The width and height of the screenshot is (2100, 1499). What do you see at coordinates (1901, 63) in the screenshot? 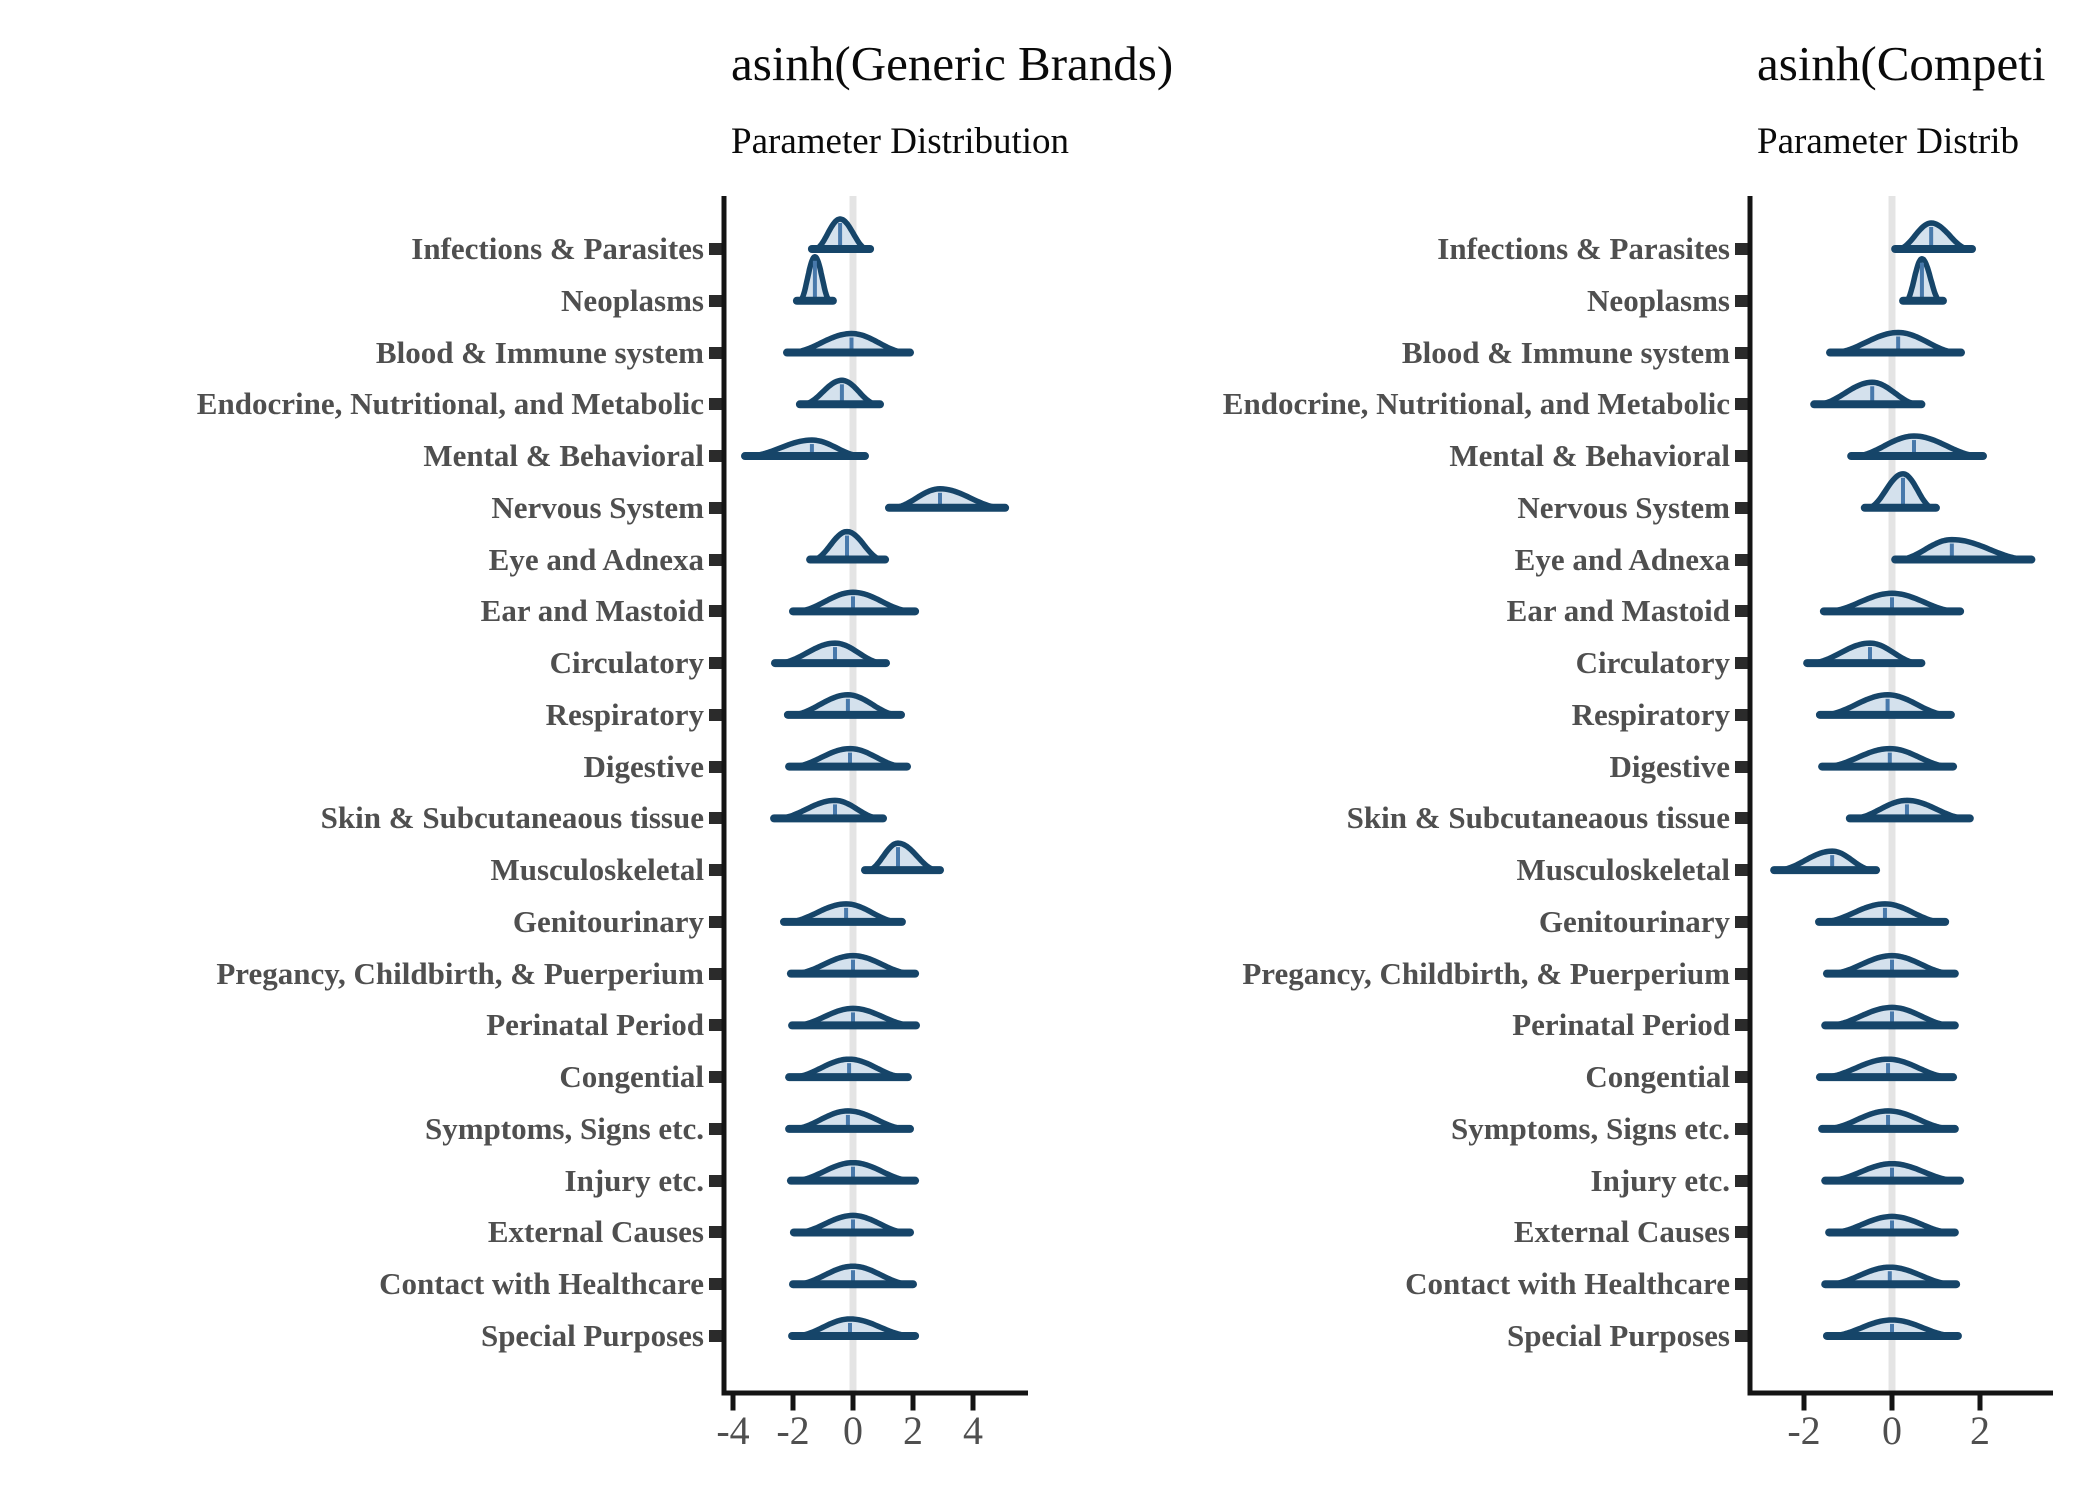
I see `panel-title: asinh(Competi` at bounding box center [1901, 63].